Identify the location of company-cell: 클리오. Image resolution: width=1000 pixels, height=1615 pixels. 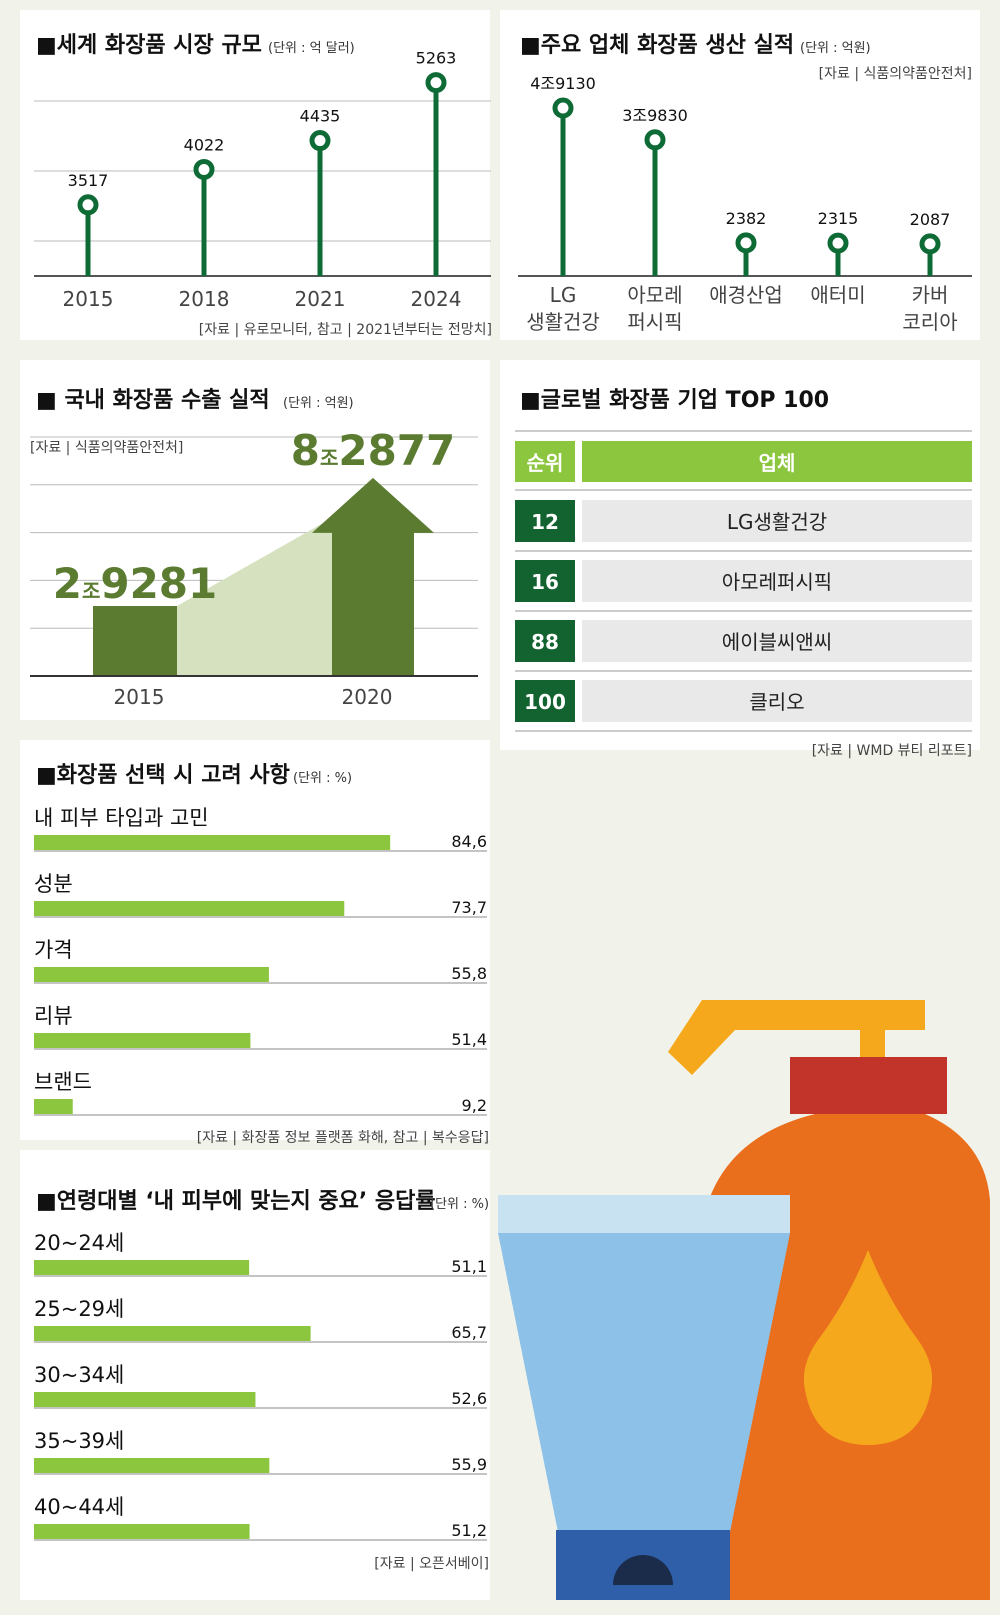
(776, 702).